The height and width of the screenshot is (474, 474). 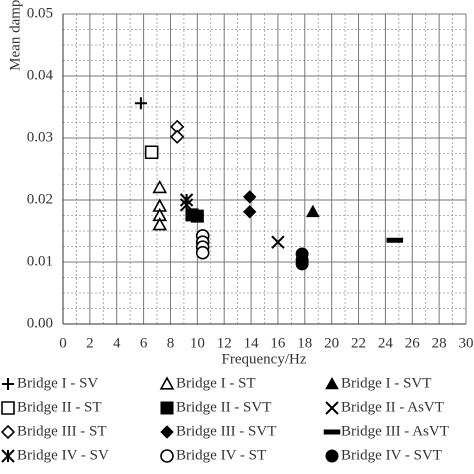 What do you see at coordinates (221, 455) in the screenshot?
I see `legend-label: Bridge IV - ST` at bounding box center [221, 455].